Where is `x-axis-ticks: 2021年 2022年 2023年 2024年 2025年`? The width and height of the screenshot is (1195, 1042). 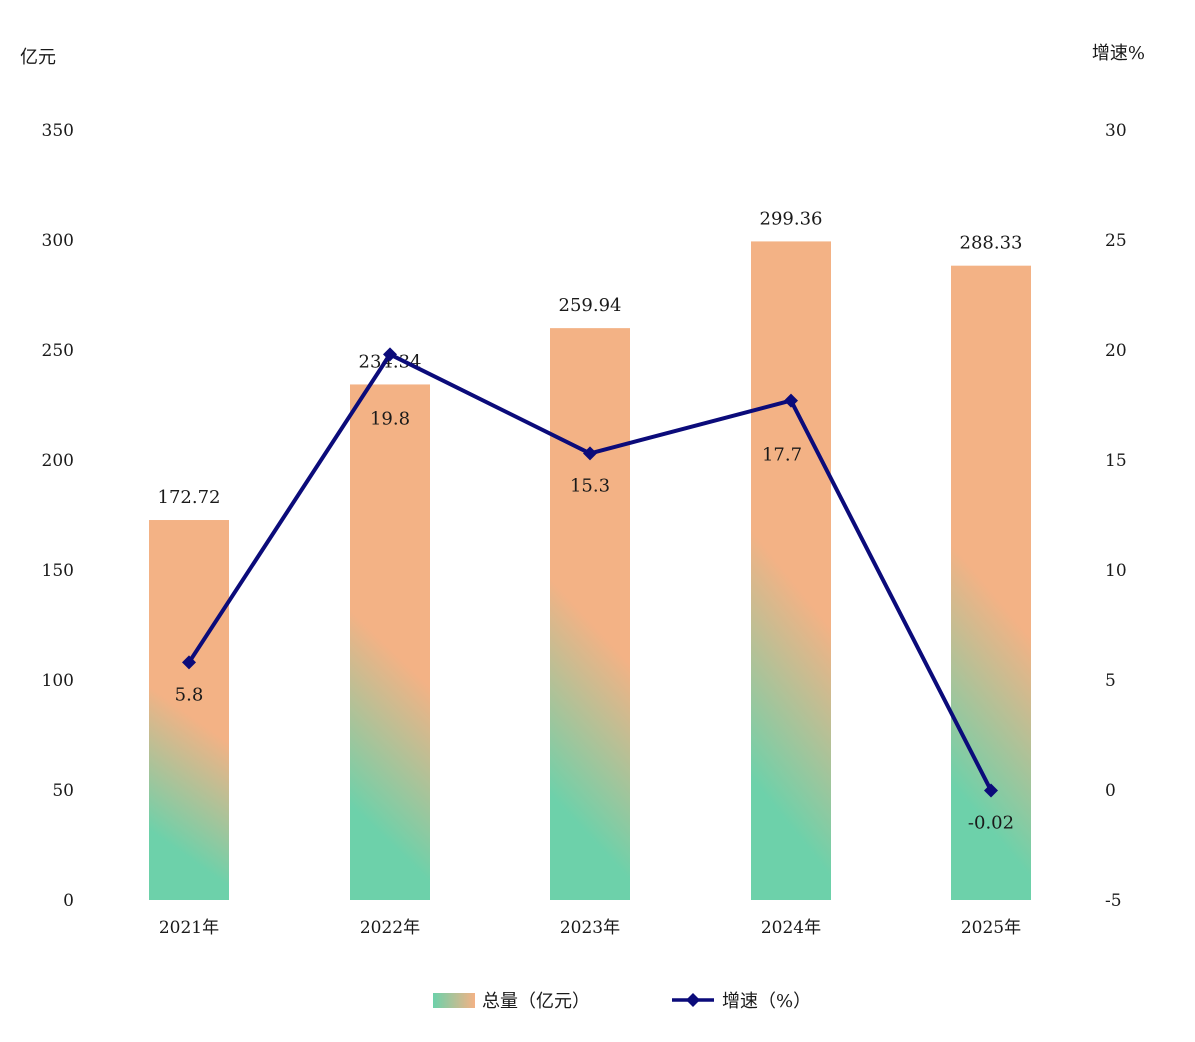
x-axis-ticks: 2021年 2022年 2023年 2024年 2025年 is located at coordinates (590, 928).